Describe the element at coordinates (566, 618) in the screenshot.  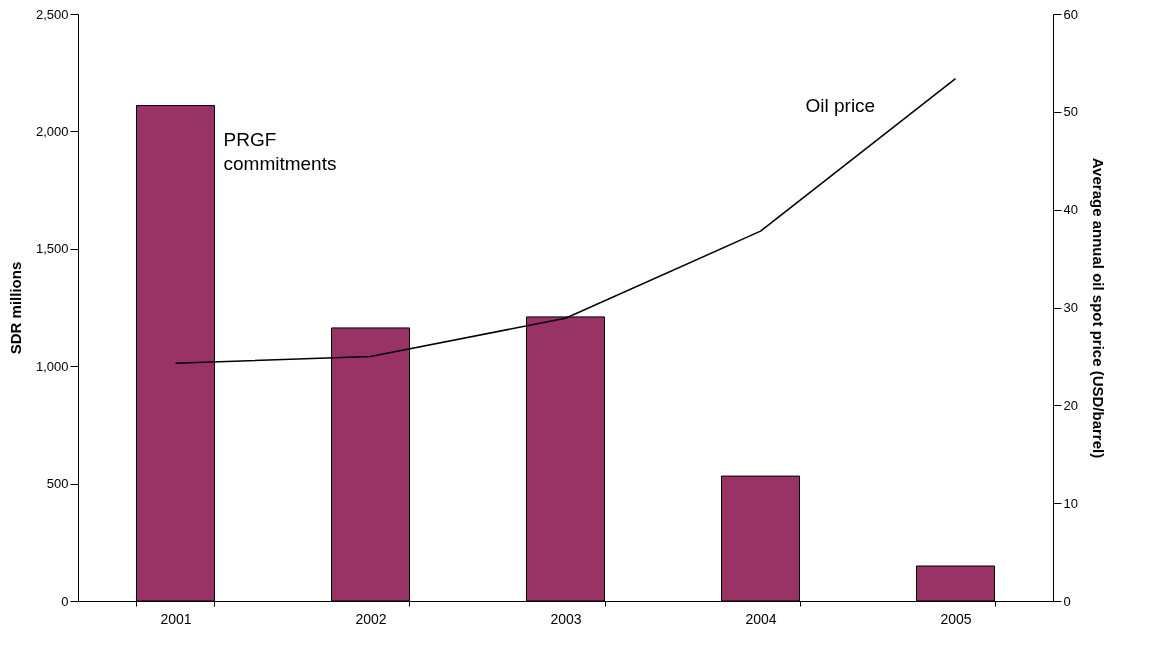
I see `x-tick-label: 2003` at that location.